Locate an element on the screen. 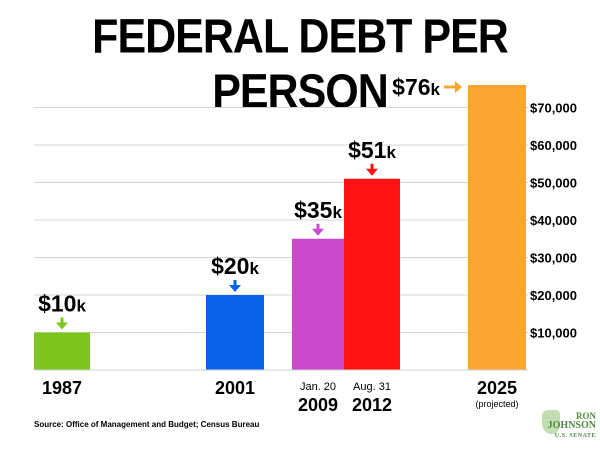  value-label-number: $76 is located at coordinates (411, 87).